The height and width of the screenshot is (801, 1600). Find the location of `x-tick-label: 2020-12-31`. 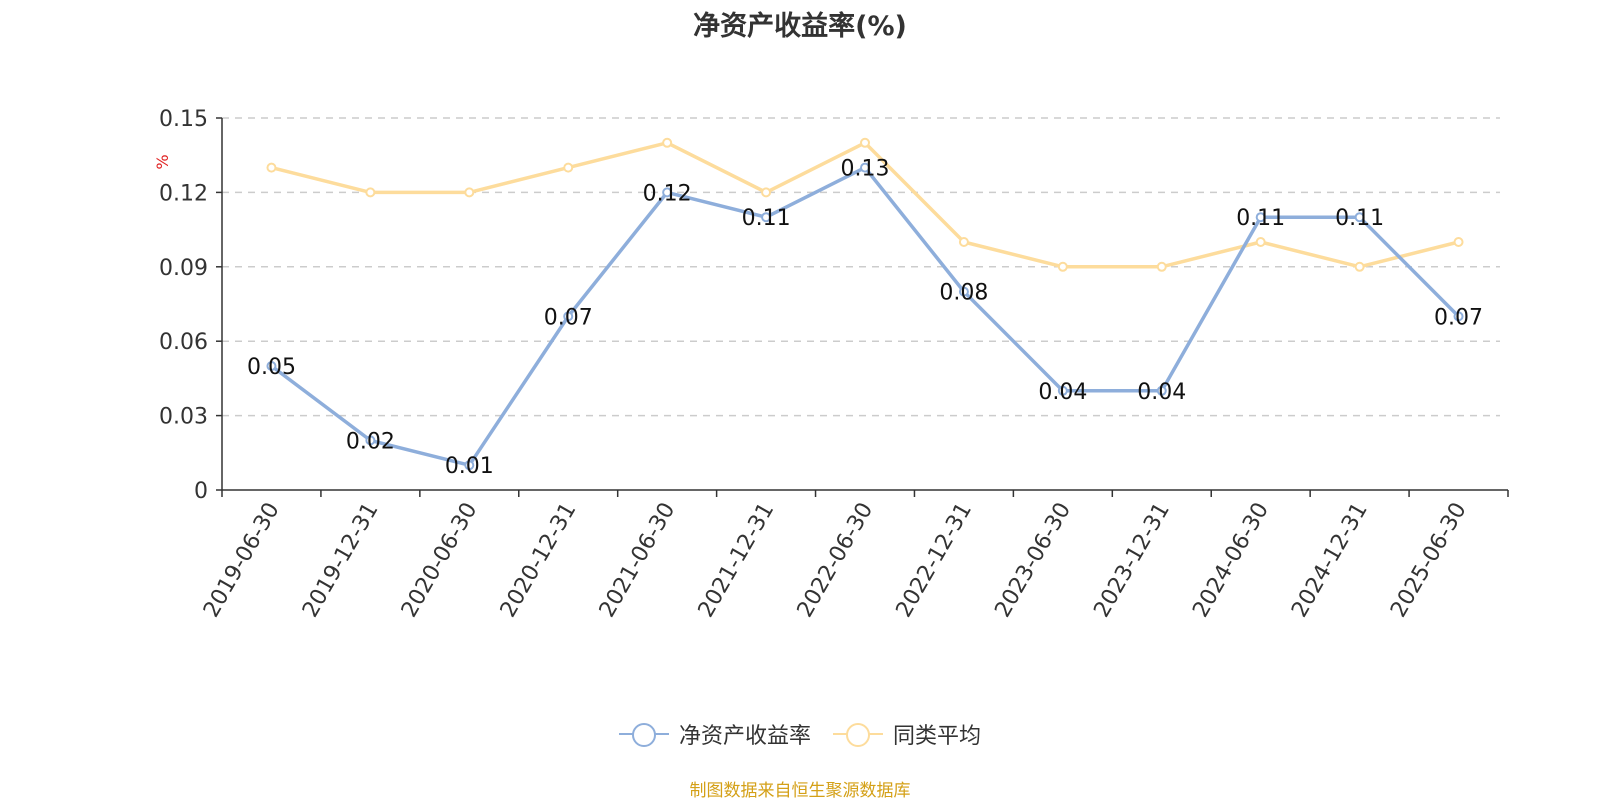

x-tick-label: 2020-12-31 is located at coordinates (539, 560).